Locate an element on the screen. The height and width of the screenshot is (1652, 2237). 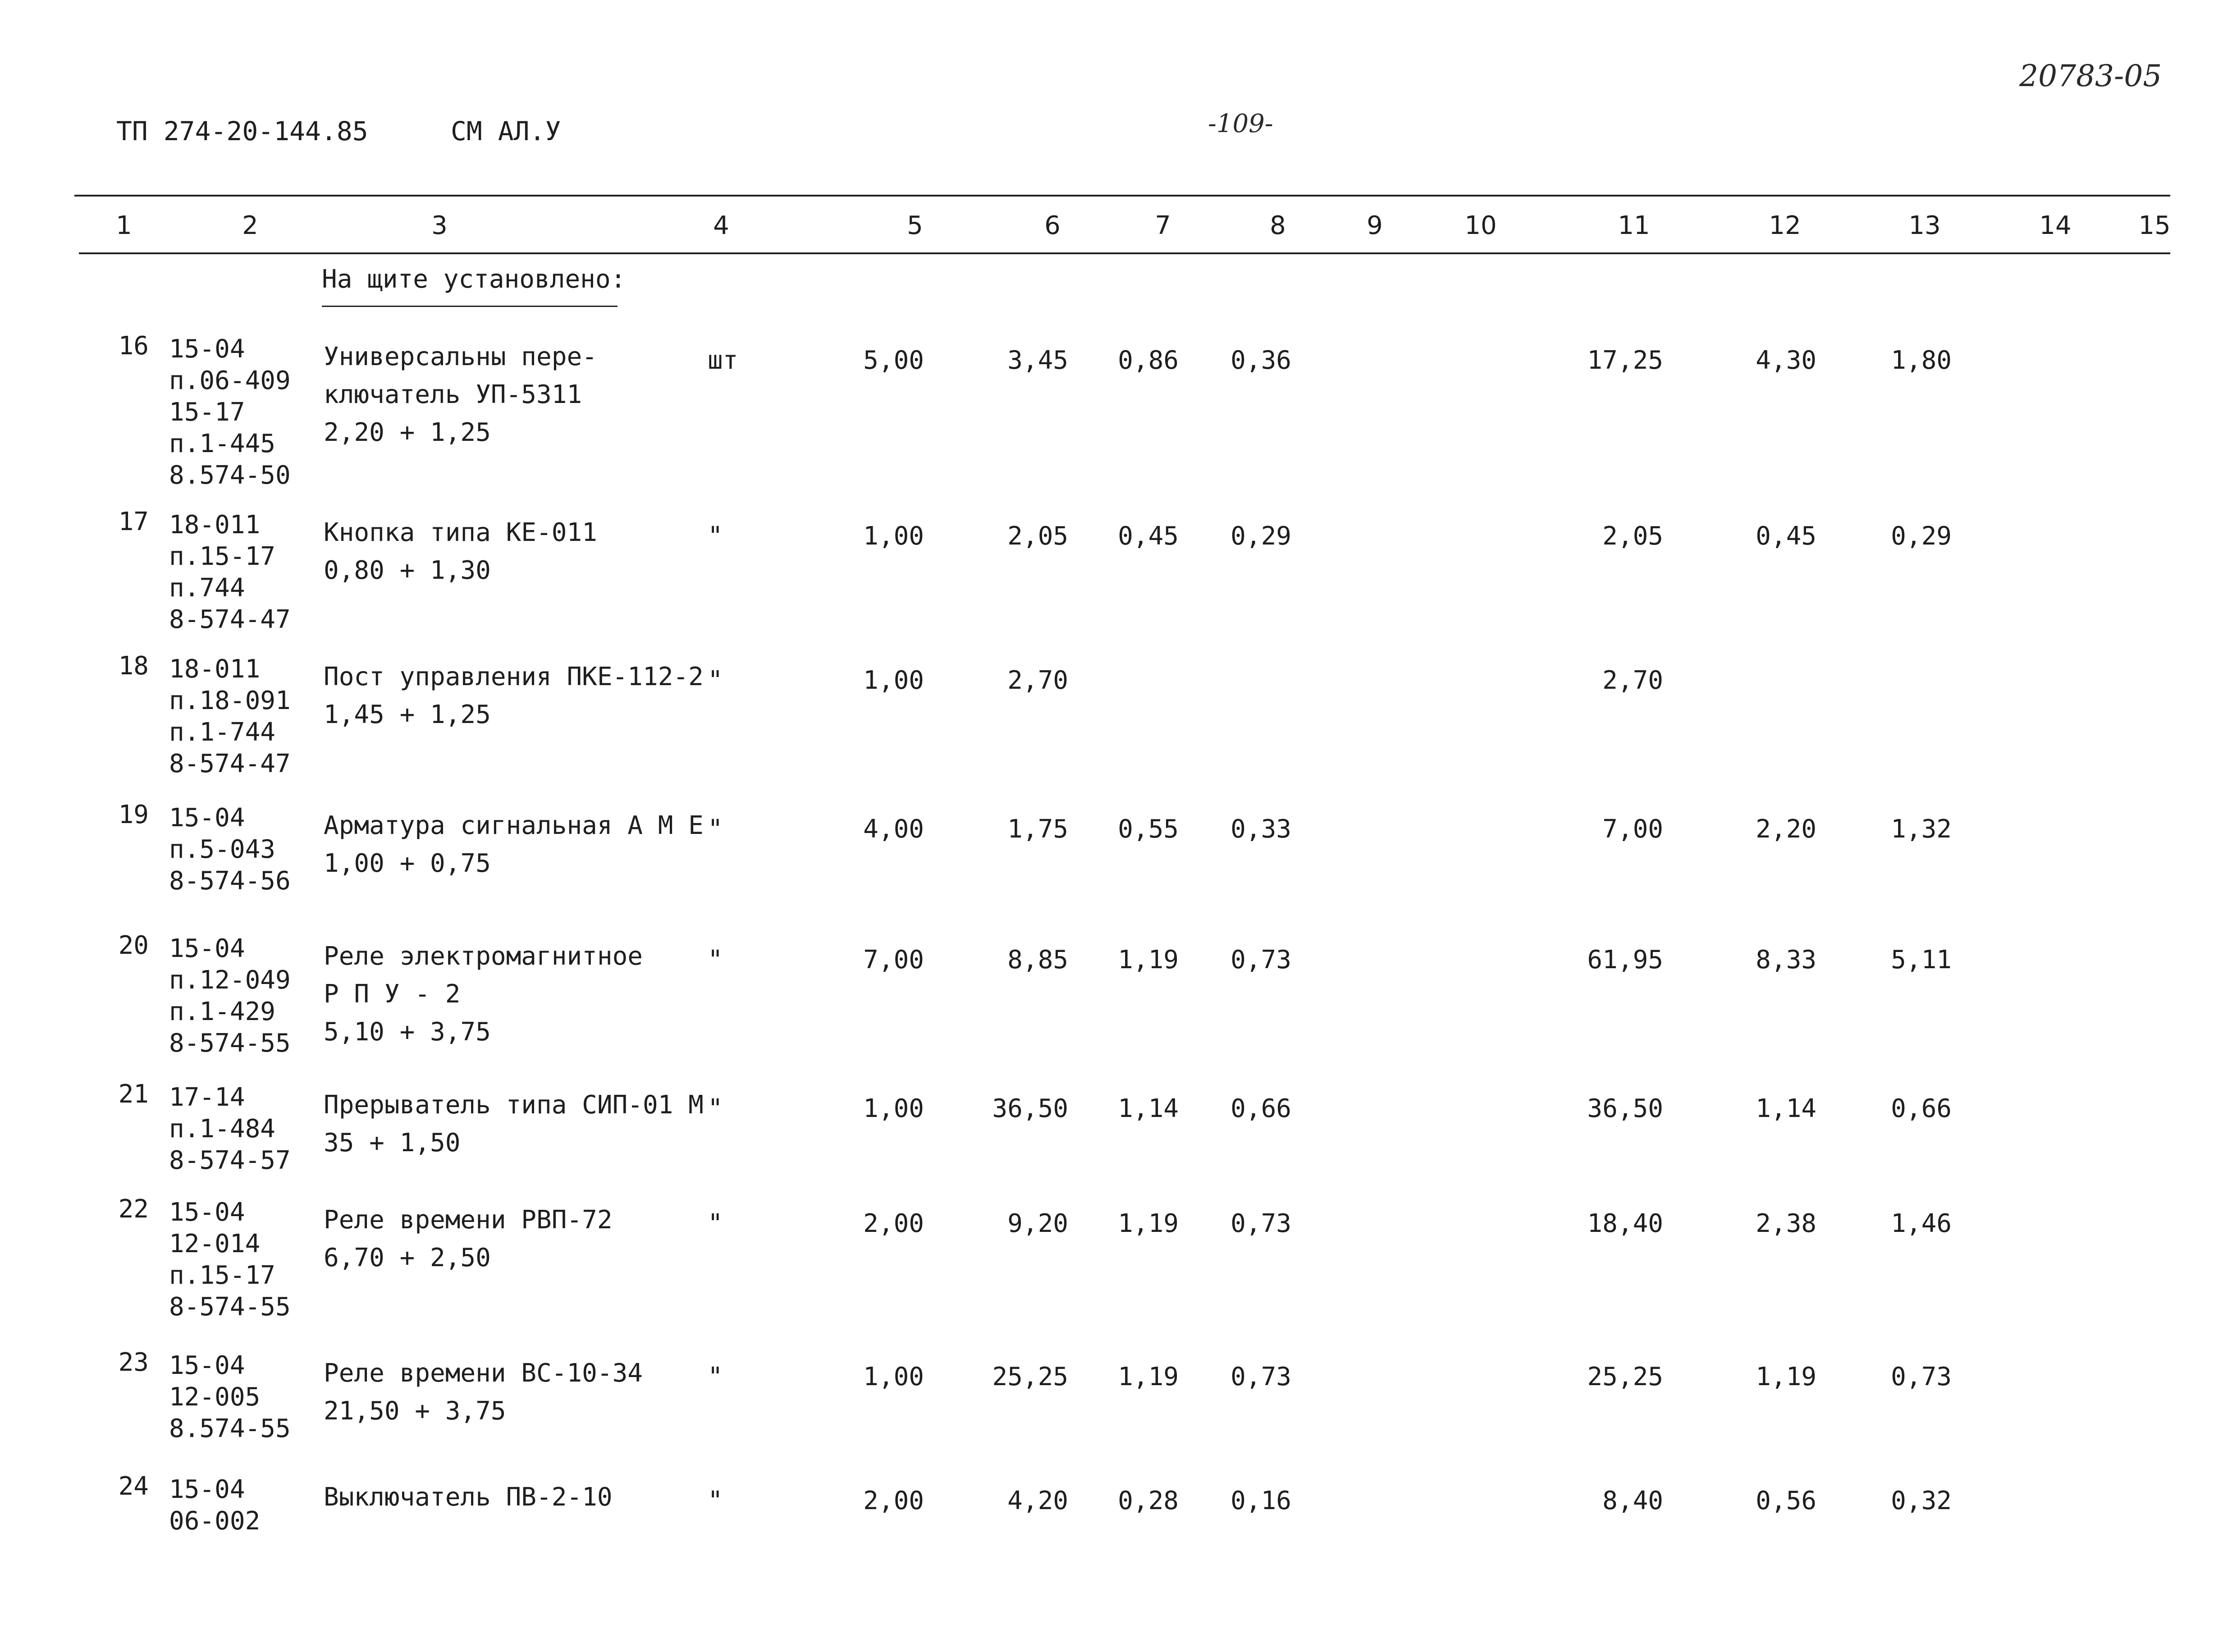
row-unit: шт is located at coordinates (723, 360).